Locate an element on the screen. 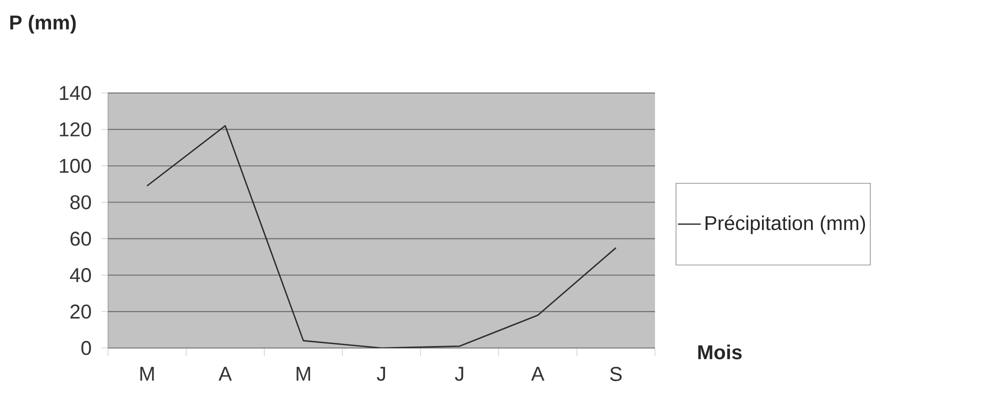 The height and width of the screenshot is (410, 995). x-axis-title: Mois is located at coordinates (720, 352).